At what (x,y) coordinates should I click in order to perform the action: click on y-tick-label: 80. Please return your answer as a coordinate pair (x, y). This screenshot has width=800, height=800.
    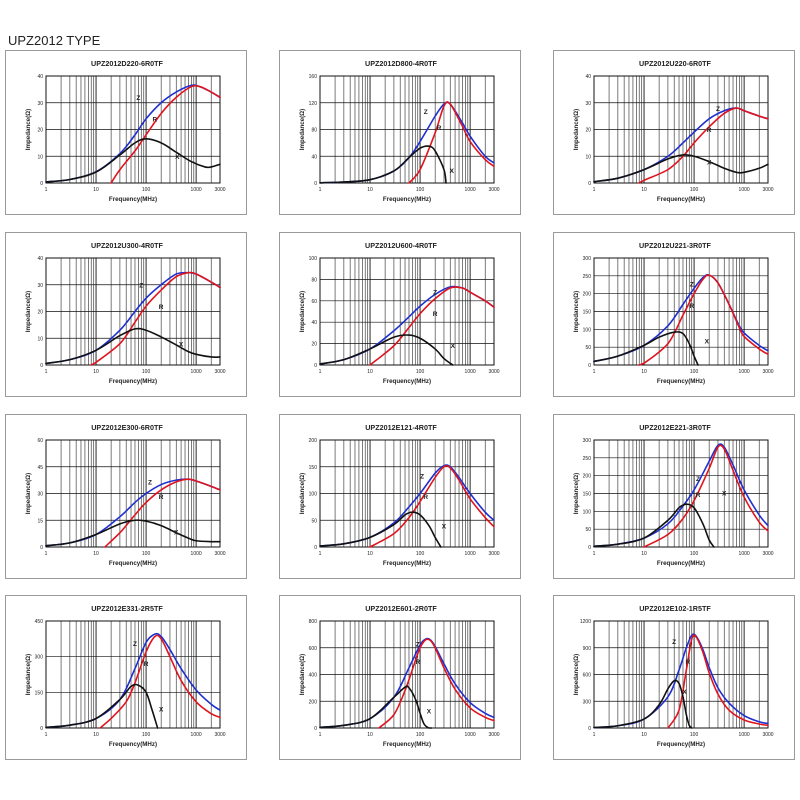
    Looking at the image, I should click on (314, 280).